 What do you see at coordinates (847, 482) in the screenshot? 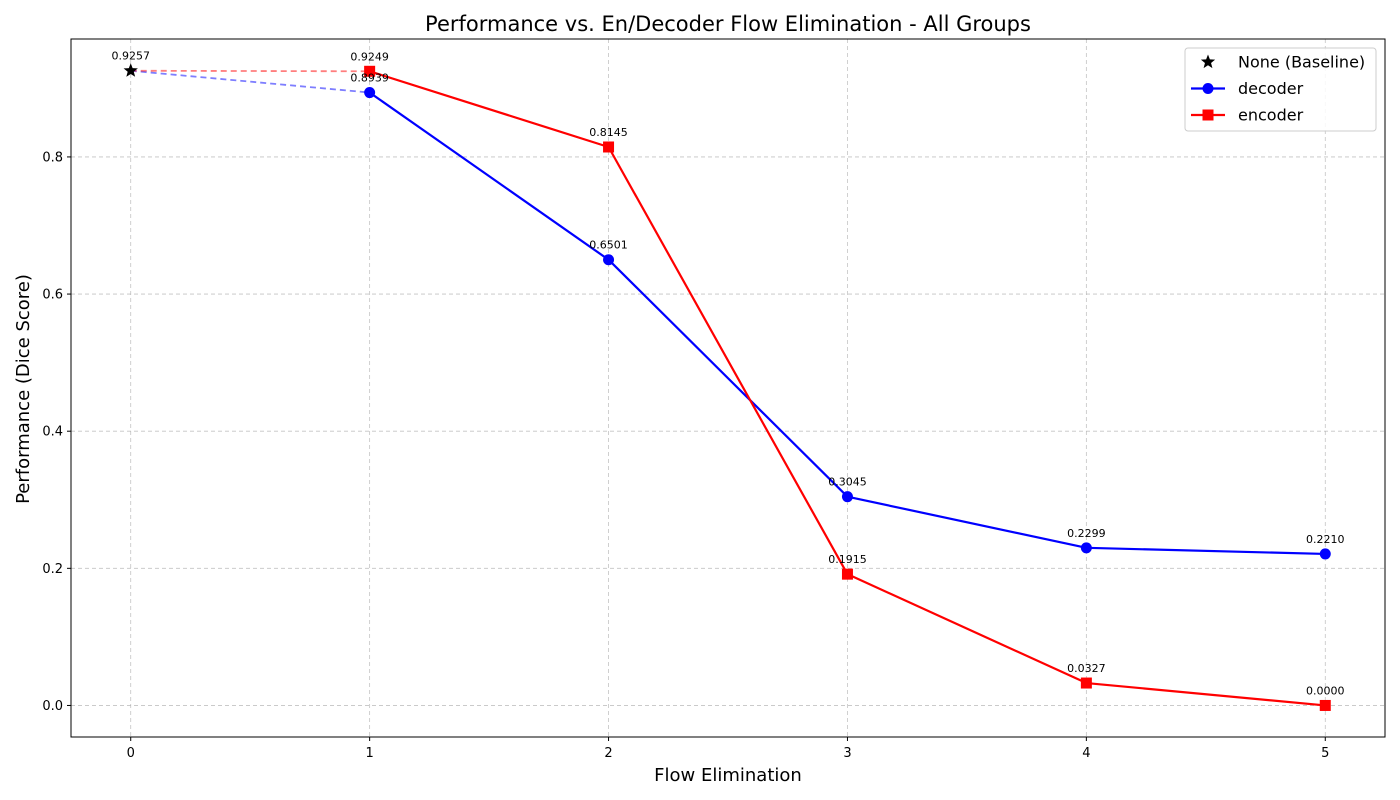
I see `decoder-data-label: 0.3045` at bounding box center [847, 482].